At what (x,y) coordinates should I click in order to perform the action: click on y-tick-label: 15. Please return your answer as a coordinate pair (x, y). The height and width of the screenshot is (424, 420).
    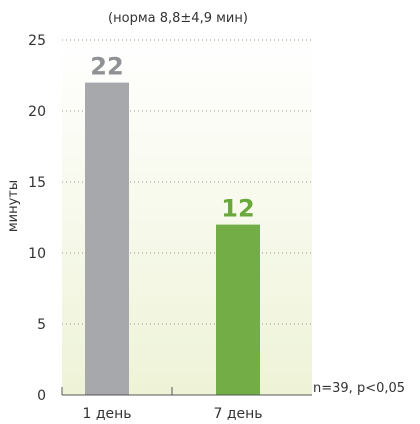
    Looking at the image, I should click on (37, 183).